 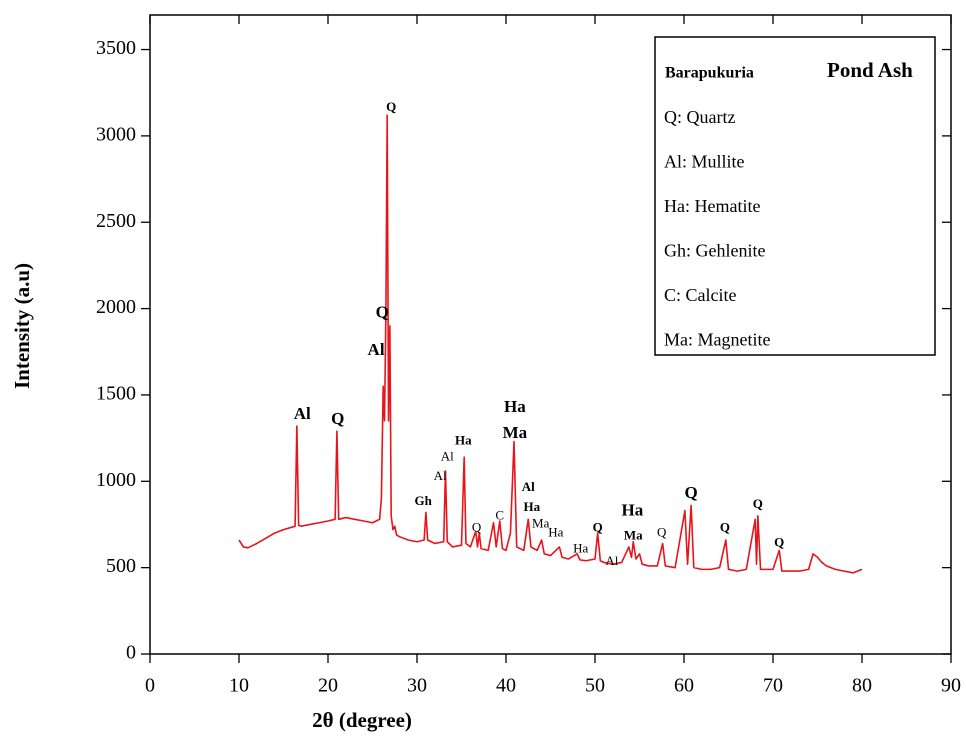 I want to click on x-tick-label: 90, so click(x=951, y=686).